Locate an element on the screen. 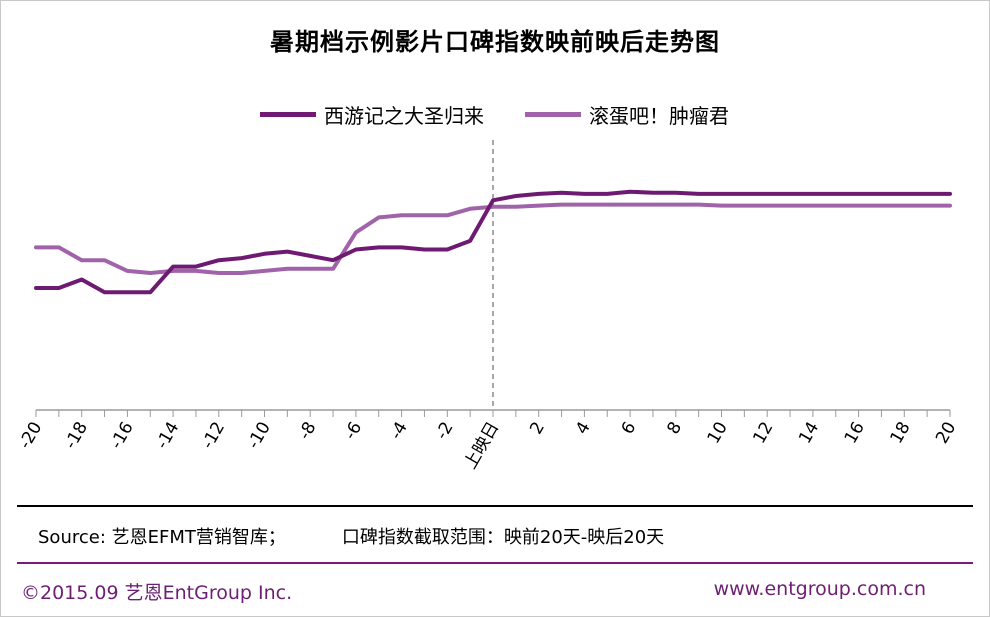  range-text: 口碑指数截取范围：映前20天-映后20天 is located at coordinates (503, 537).